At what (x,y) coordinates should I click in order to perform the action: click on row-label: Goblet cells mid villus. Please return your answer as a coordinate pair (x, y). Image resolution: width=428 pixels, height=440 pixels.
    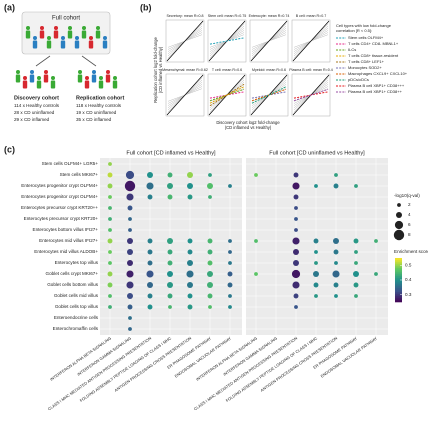
    Looking at the image, I should click on (76, 295).